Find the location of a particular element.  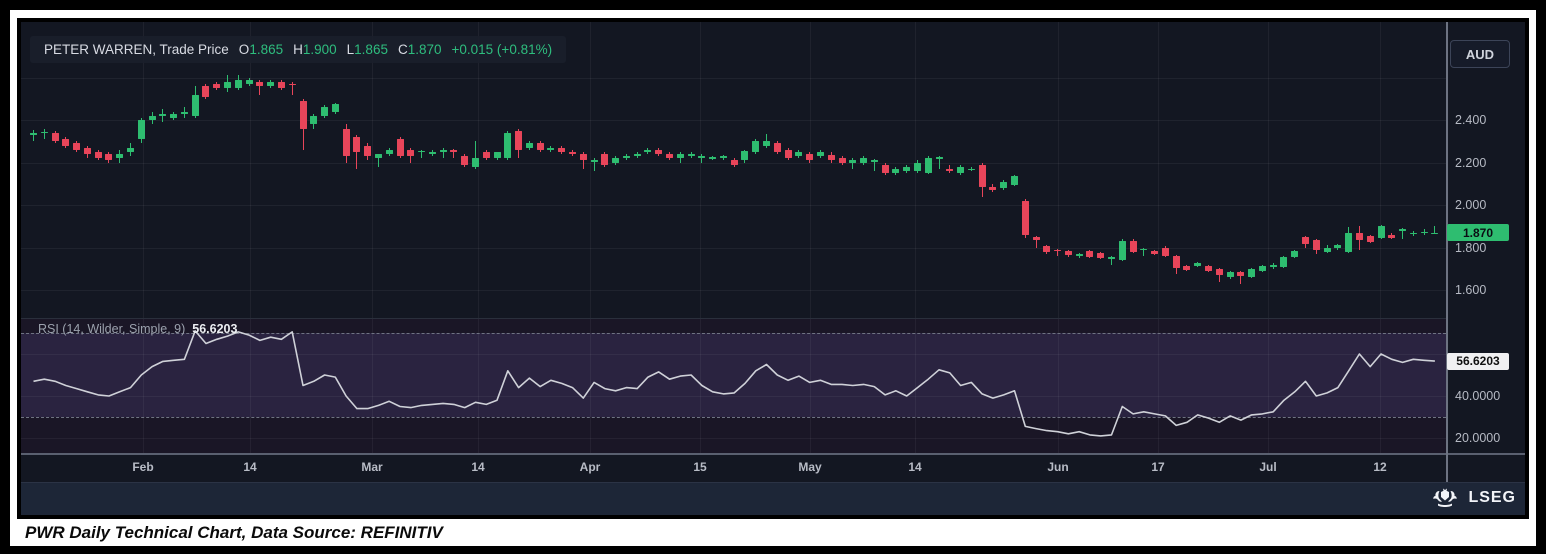

time-axis-label: 17 is located at coordinates (1158, 467).